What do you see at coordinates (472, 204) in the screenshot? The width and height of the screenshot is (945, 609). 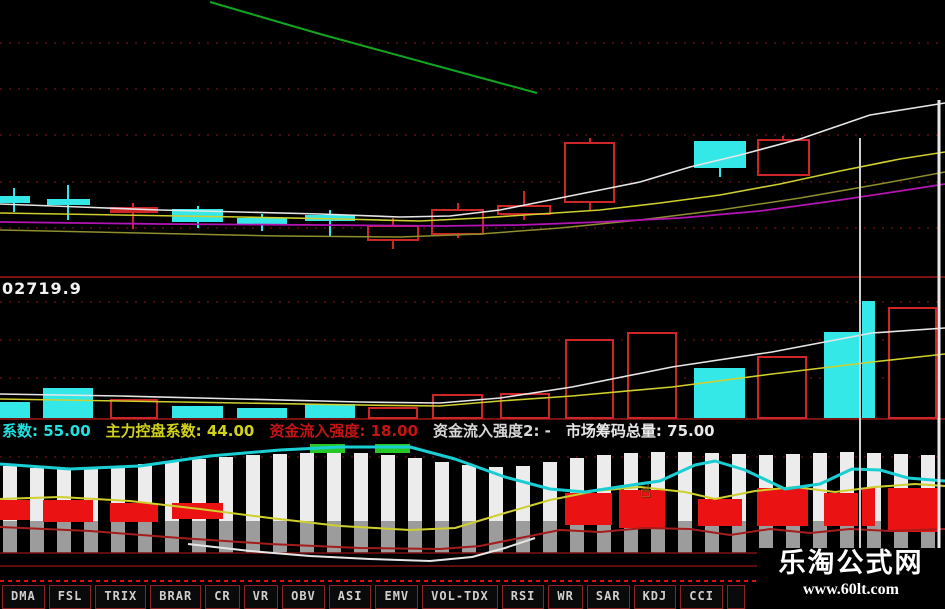 I see `ma-khaki` at bounding box center [472, 204].